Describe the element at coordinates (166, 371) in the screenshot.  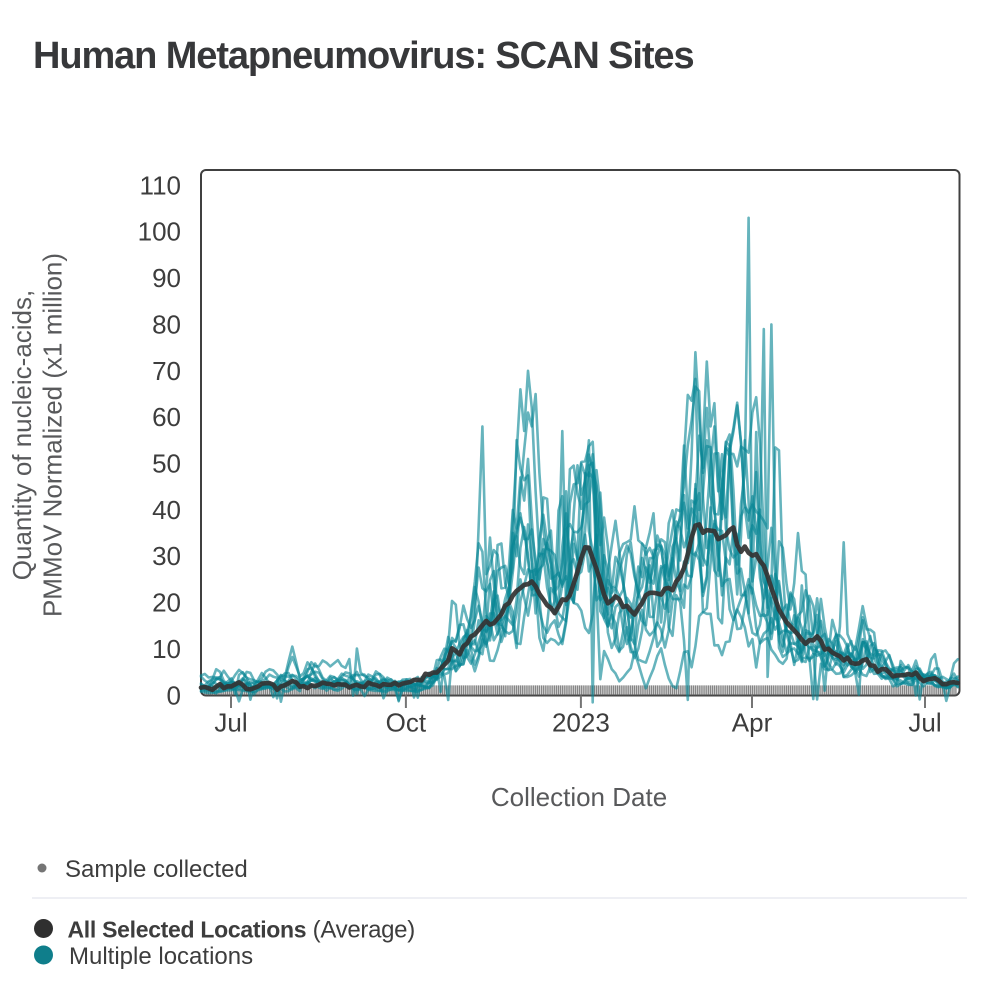
I see `svg-text: 70` at that location.